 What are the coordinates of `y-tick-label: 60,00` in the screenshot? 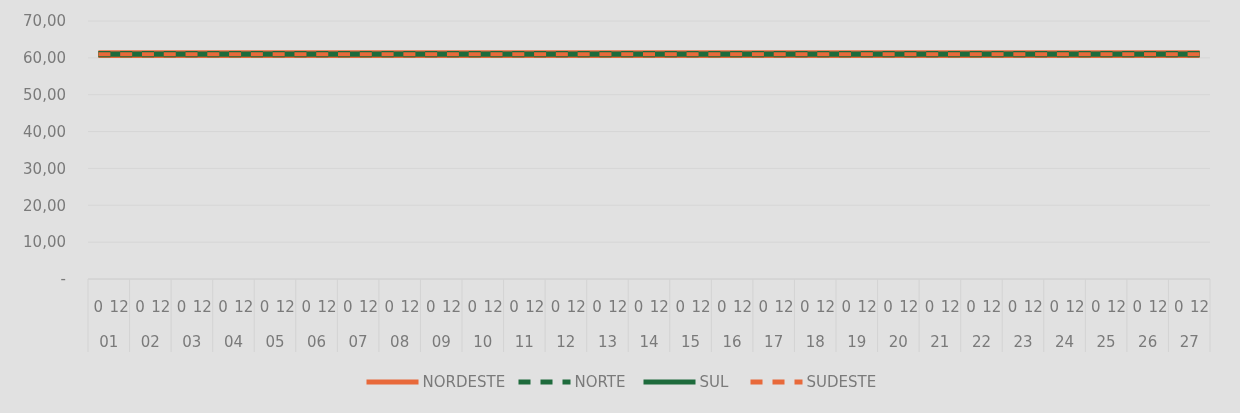 It's located at (44, 58).